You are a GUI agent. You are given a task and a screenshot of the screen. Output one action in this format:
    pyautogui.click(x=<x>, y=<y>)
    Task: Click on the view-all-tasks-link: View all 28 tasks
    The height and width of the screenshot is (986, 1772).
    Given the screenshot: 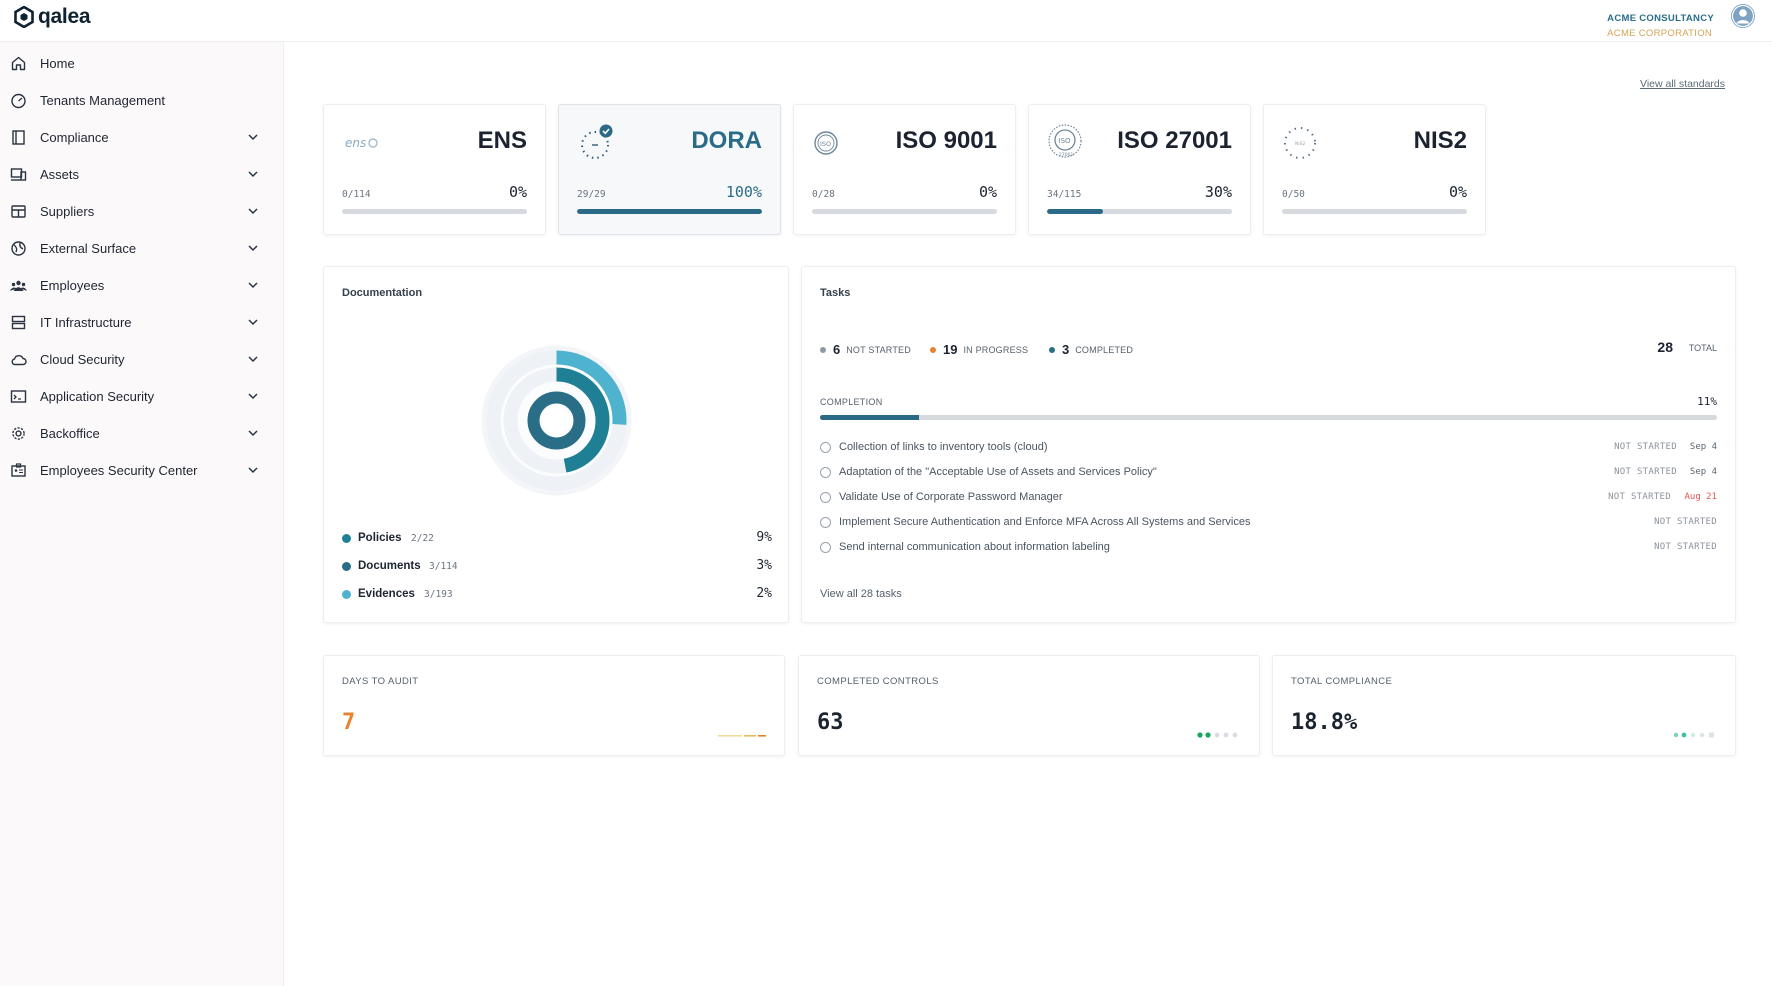 What is the action you would take?
    pyautogui.click(x=861, y=594)
    